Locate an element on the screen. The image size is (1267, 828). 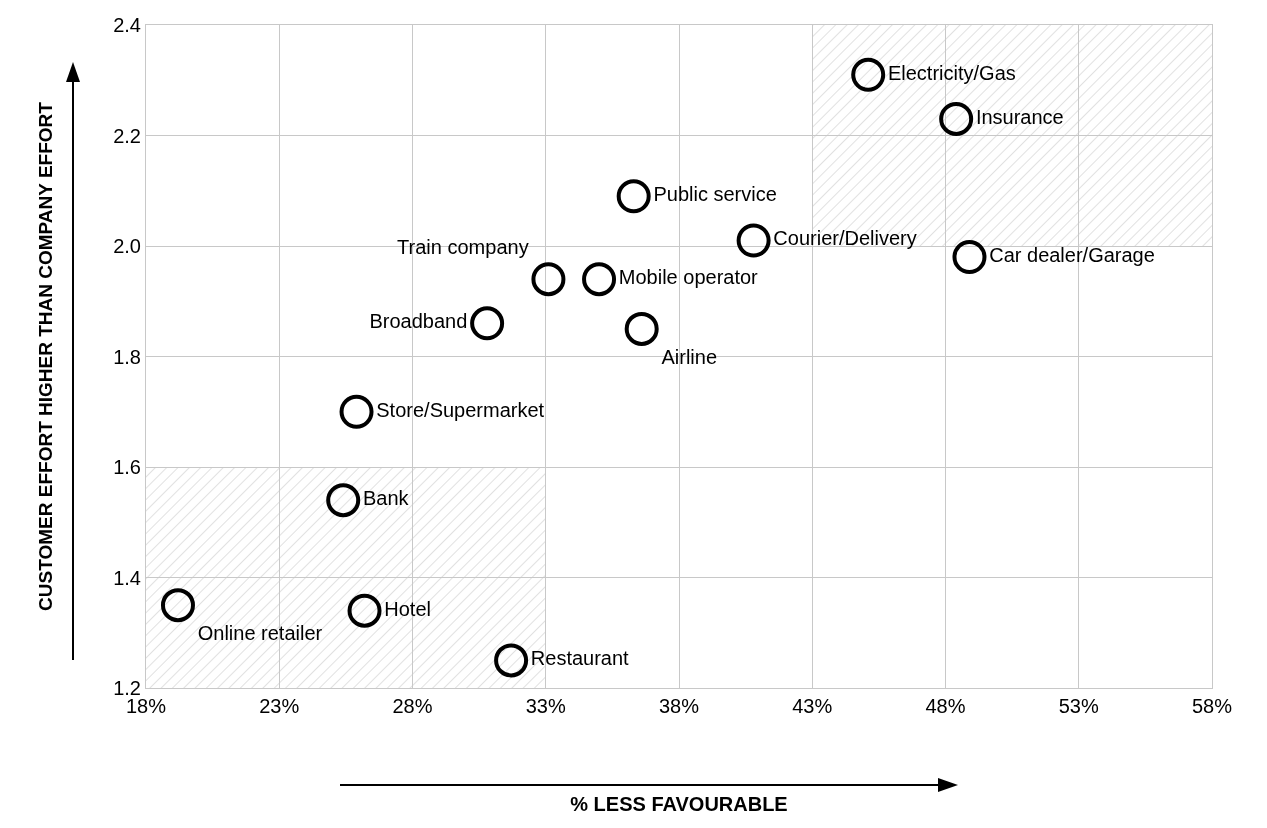
series-label: Electricity/Gas is located at coordinates (951, 72).